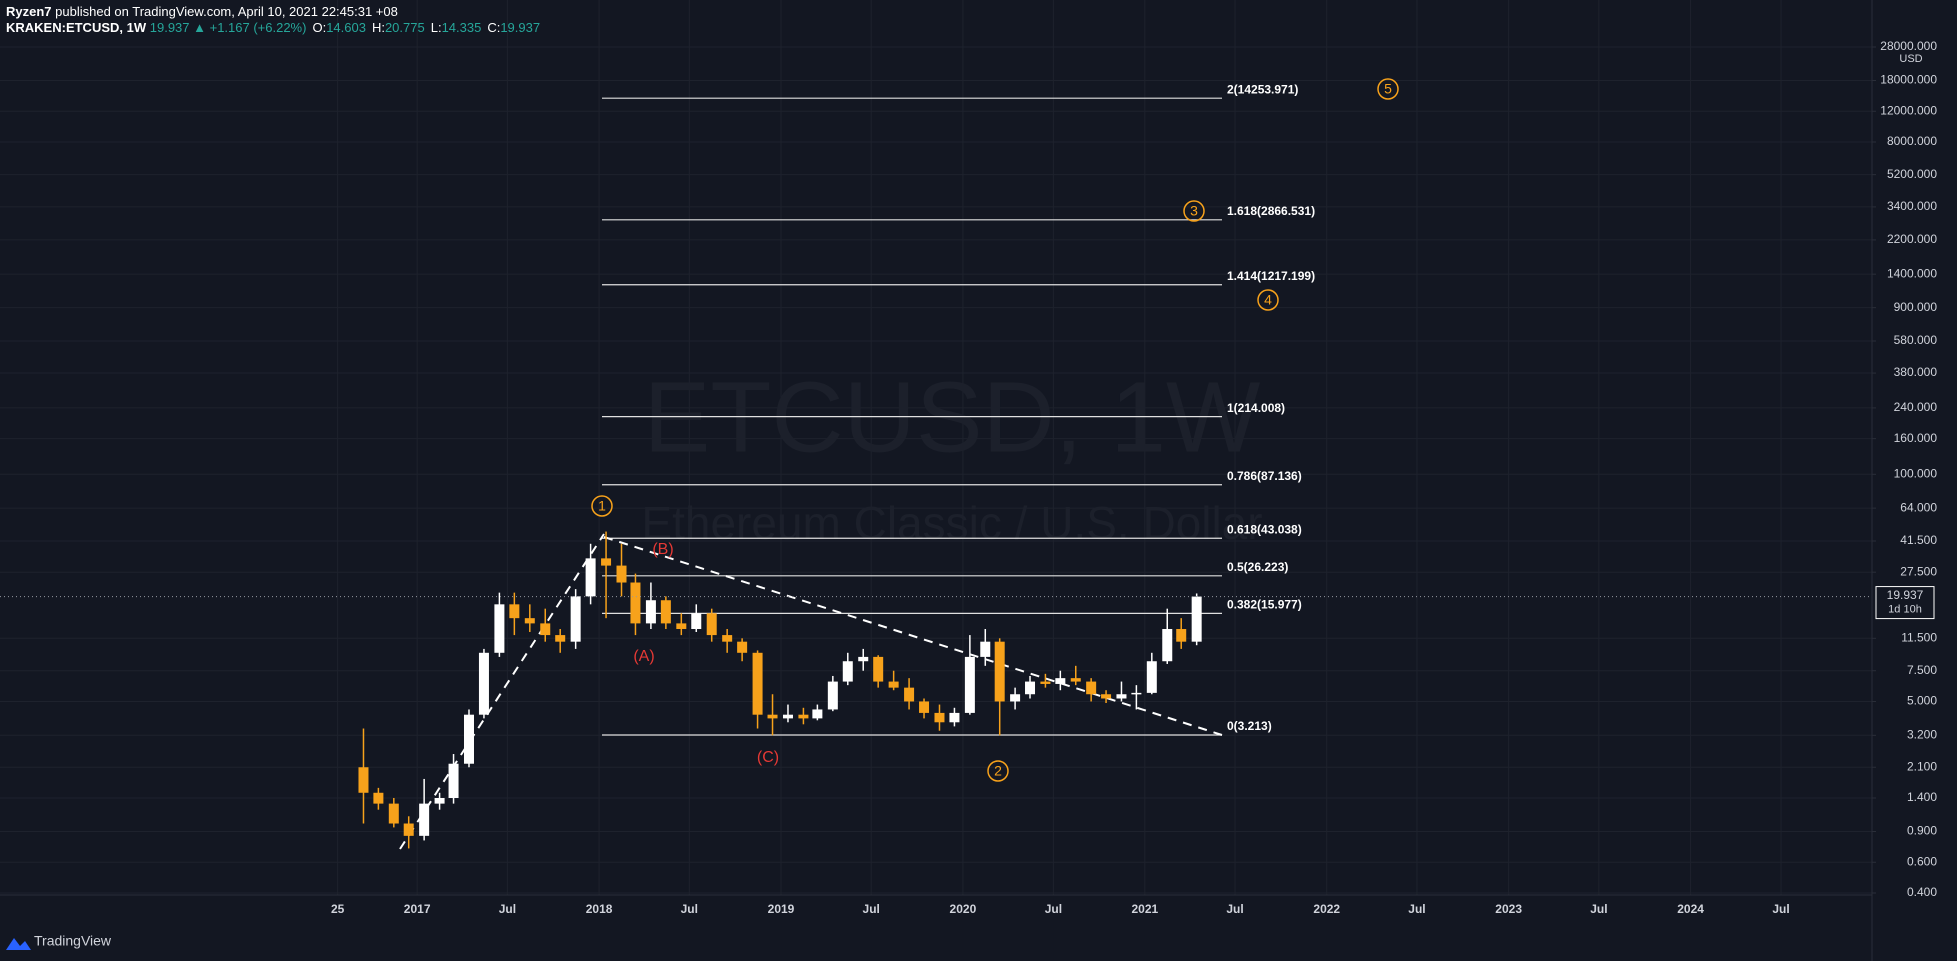  Describe the element at coordinates (405, 27) in the screenshot. I see `ohlc-value: 20.775` at that location.